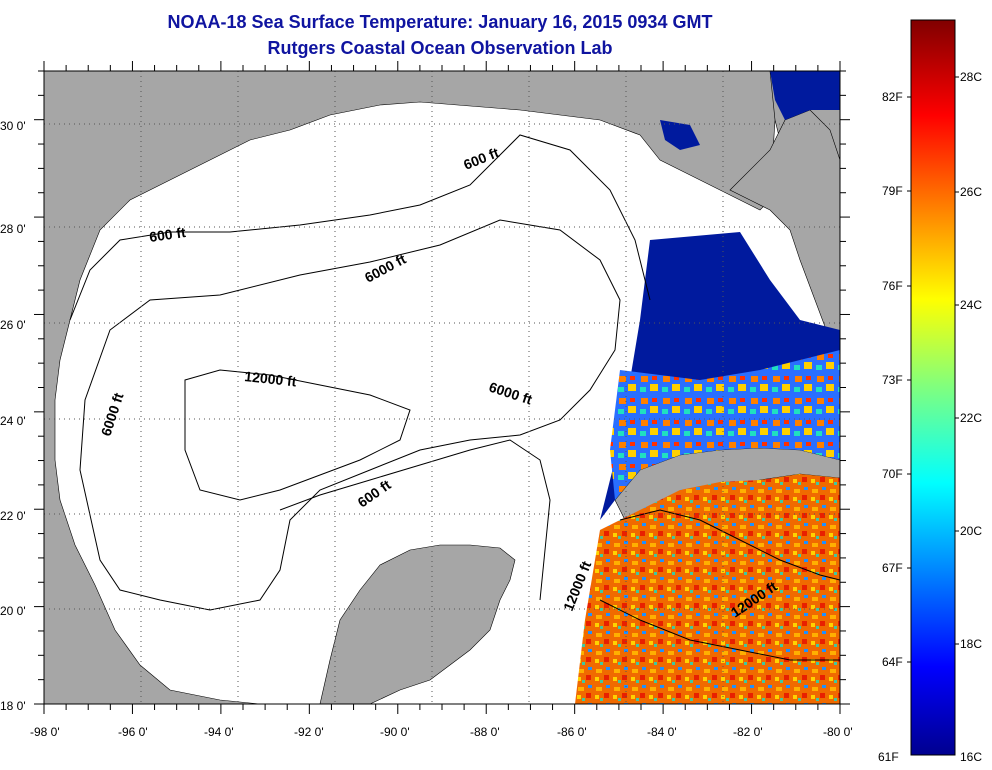 The image size is (992, 770). I want to click on lat-tick-label: 30 0', so click(13, 126).